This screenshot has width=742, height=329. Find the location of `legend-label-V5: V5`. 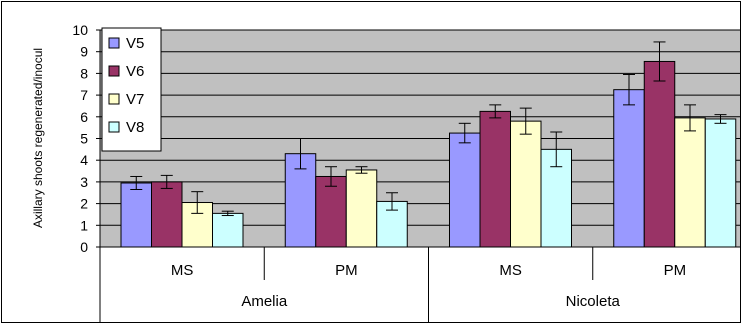

legend-label-V5: V5 is located at coordinates (135, 43).